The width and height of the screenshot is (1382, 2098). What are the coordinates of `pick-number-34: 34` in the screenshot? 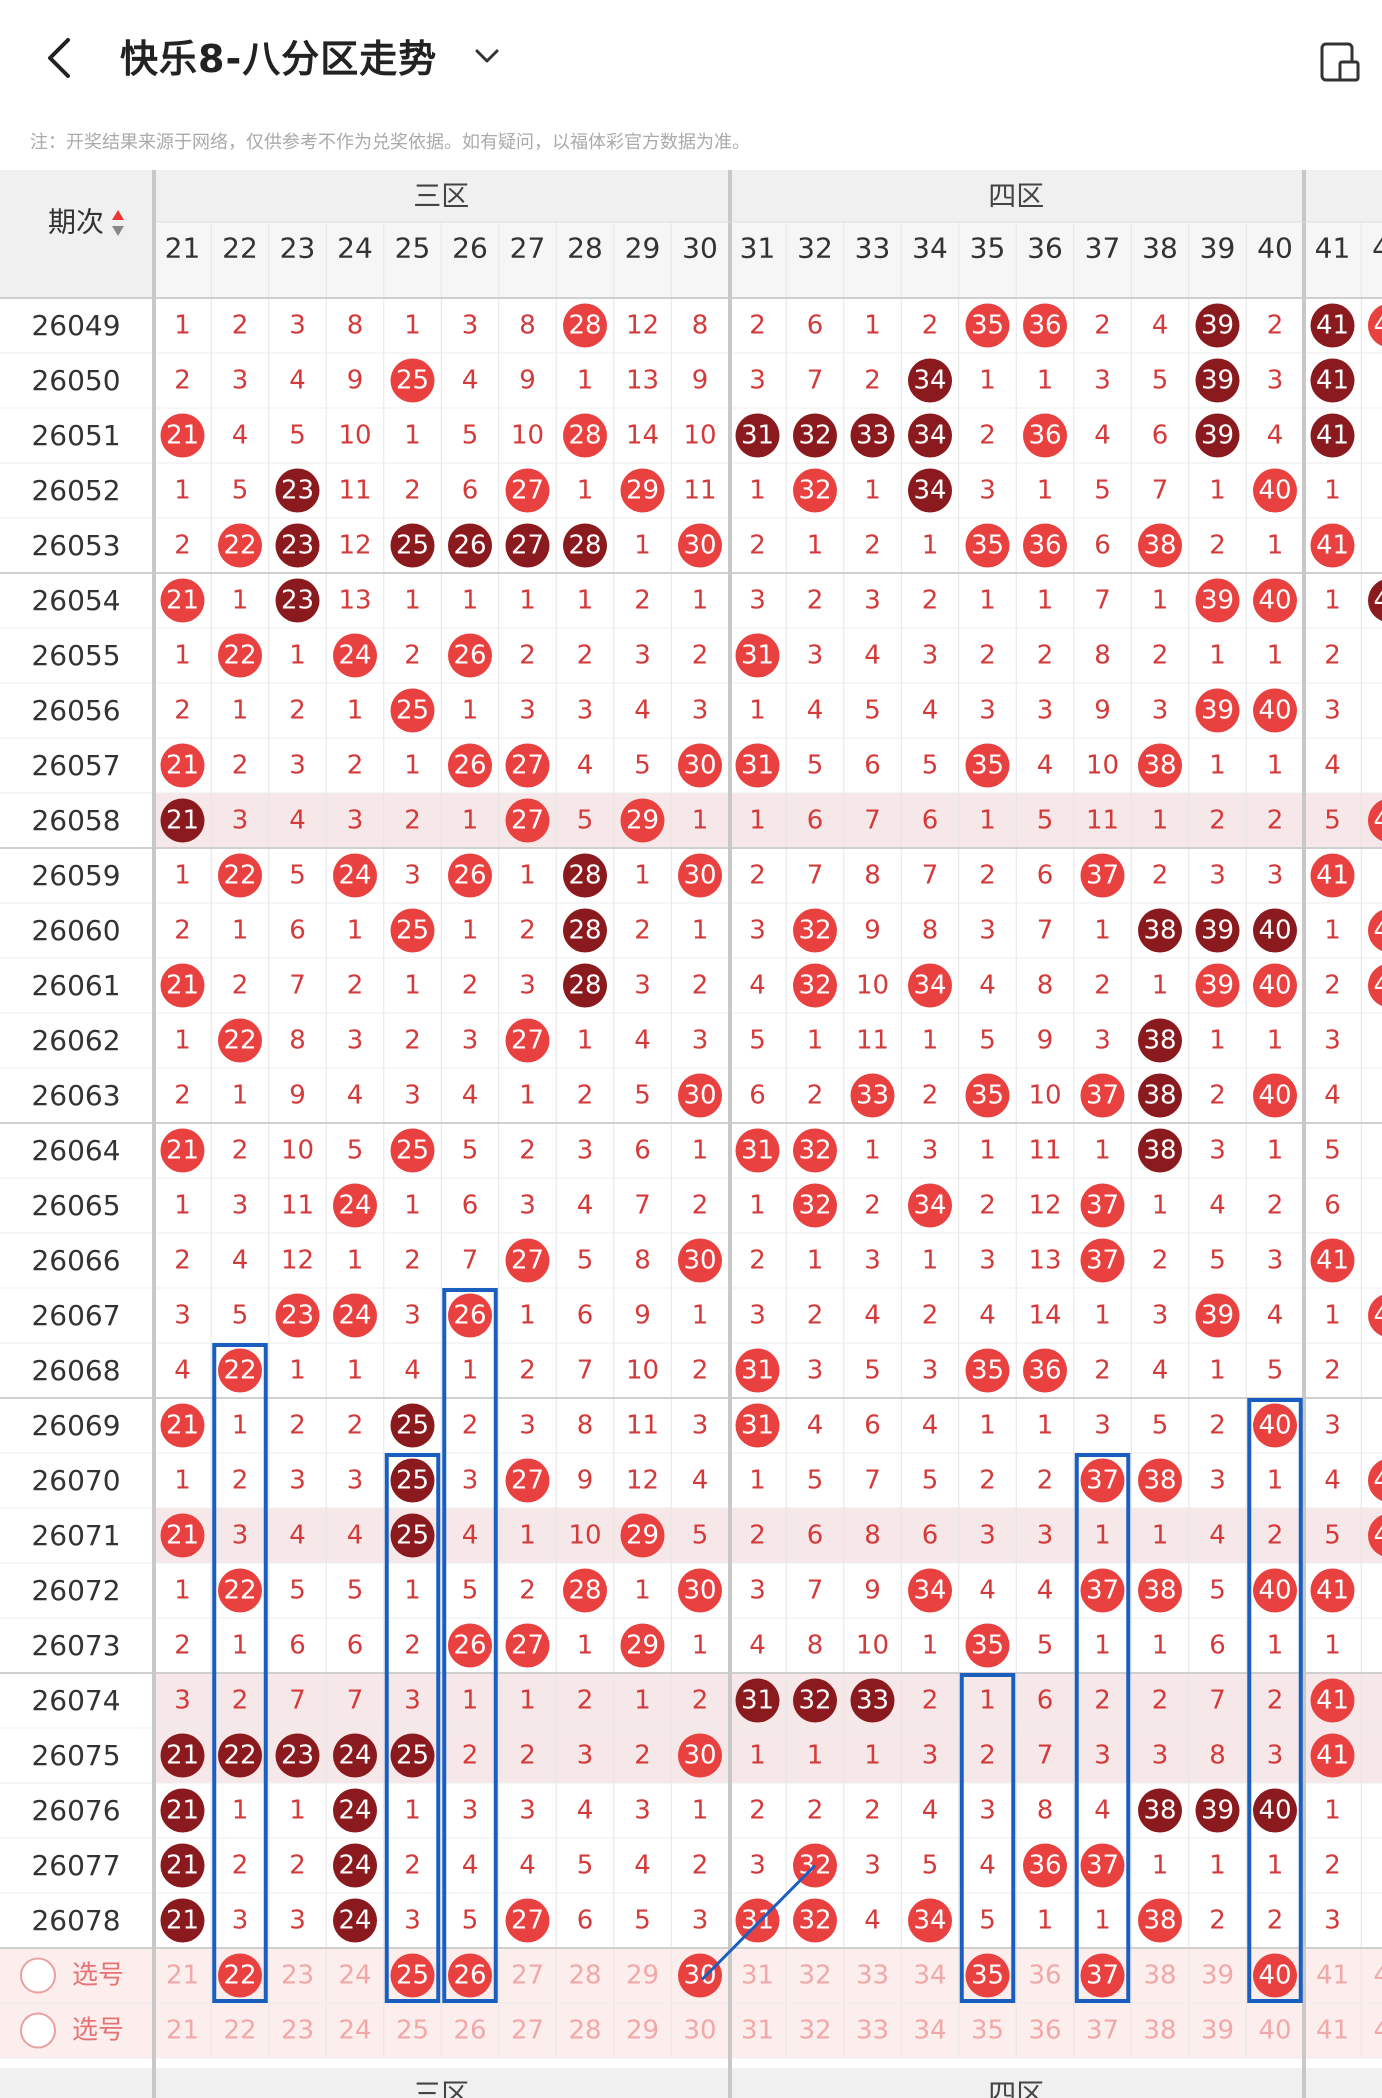 It's located at (929, 1976).